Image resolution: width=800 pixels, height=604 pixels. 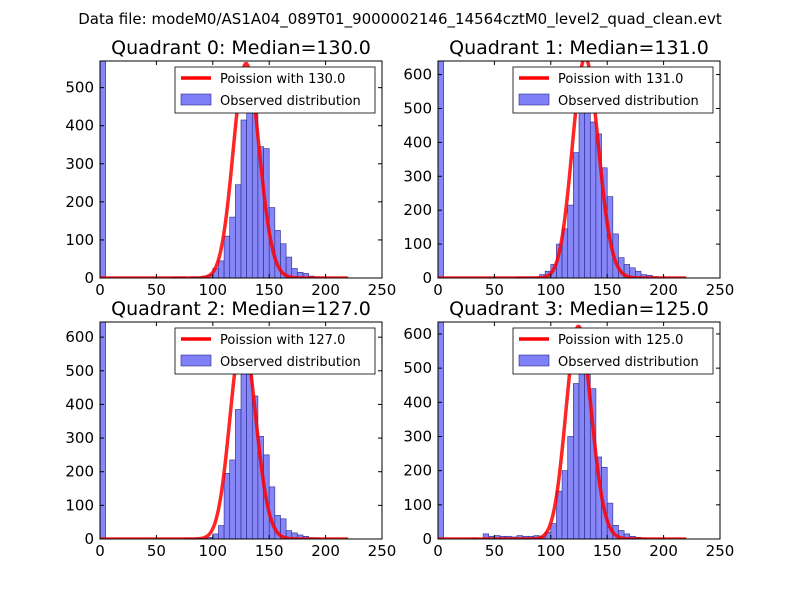 I want to click on legend: Poission with 130.0 Observed distribution, so click(x=275, y=90).